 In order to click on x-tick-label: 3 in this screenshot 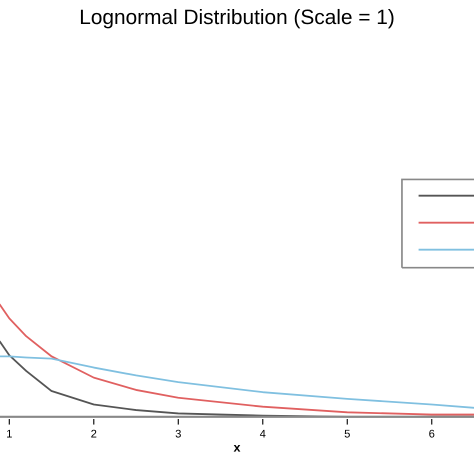, I will do `click(178, 434)`.